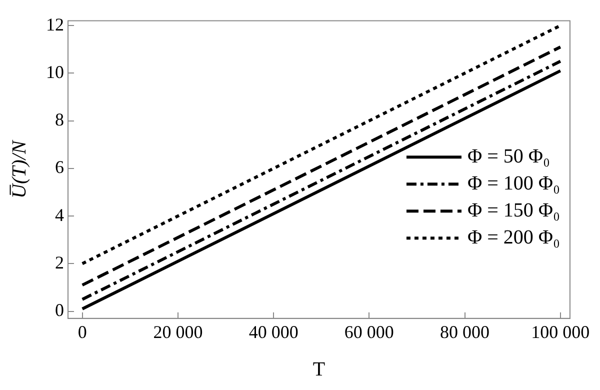 Image resolution: width=600 pixels, height=390 pixels. What do you see at coordinates (55, 72) in the screenshot?
I see `y-tick-label: 10` at bounding box center [55, 72].